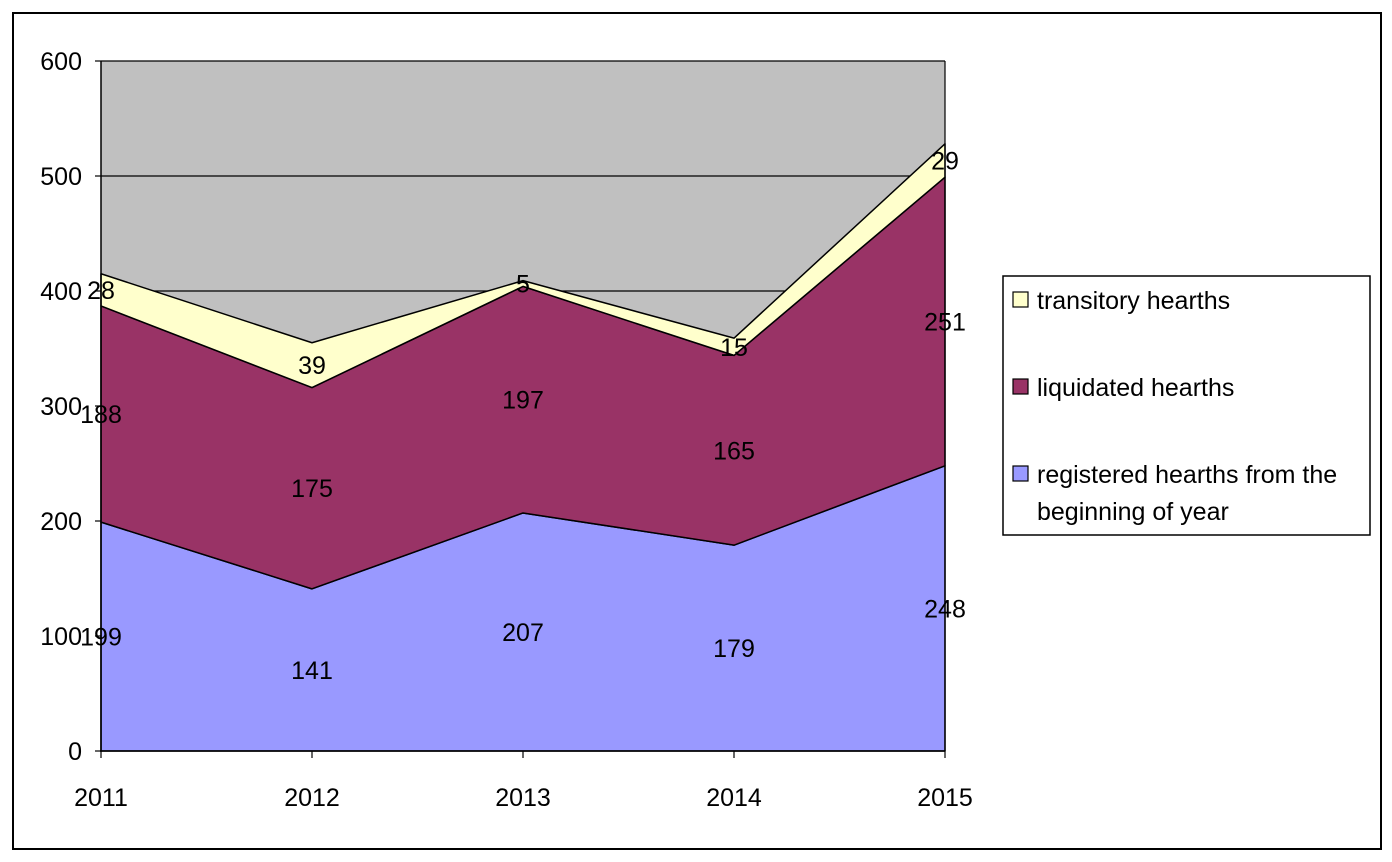 Image resolution: width=1392 pixels, height=862 pixels. I want to click on legend-label-0: transitory hearths, so click(1133, 301).